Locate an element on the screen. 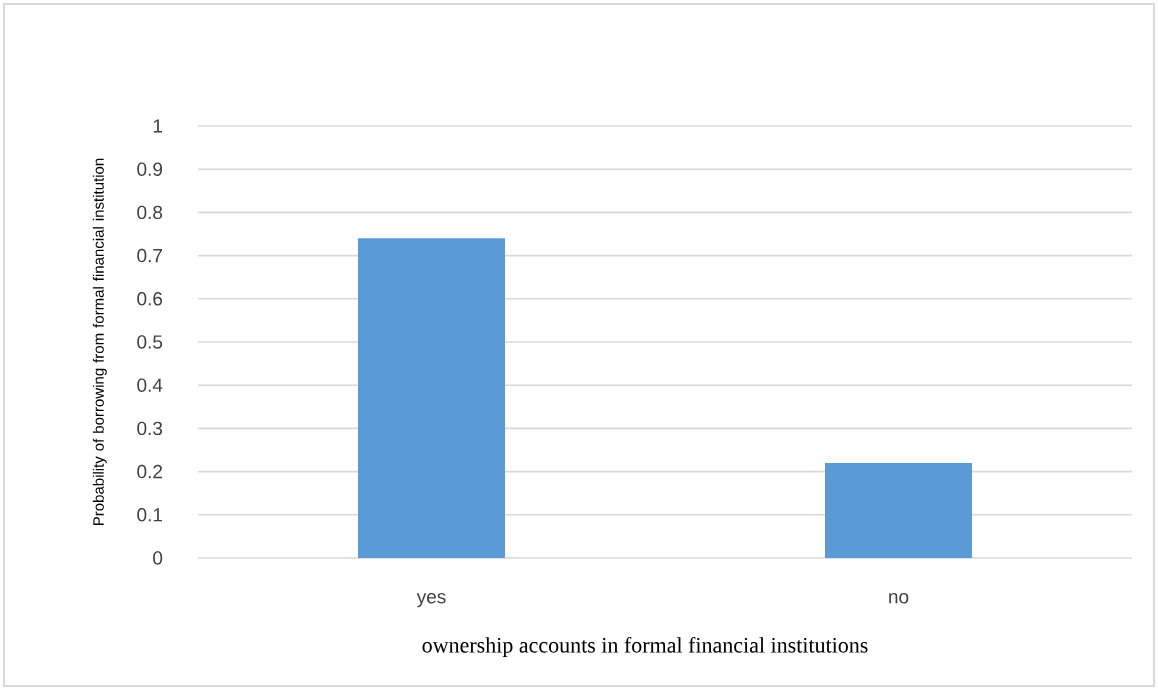  x-tick-label: no is located at coordinates (899, 598).